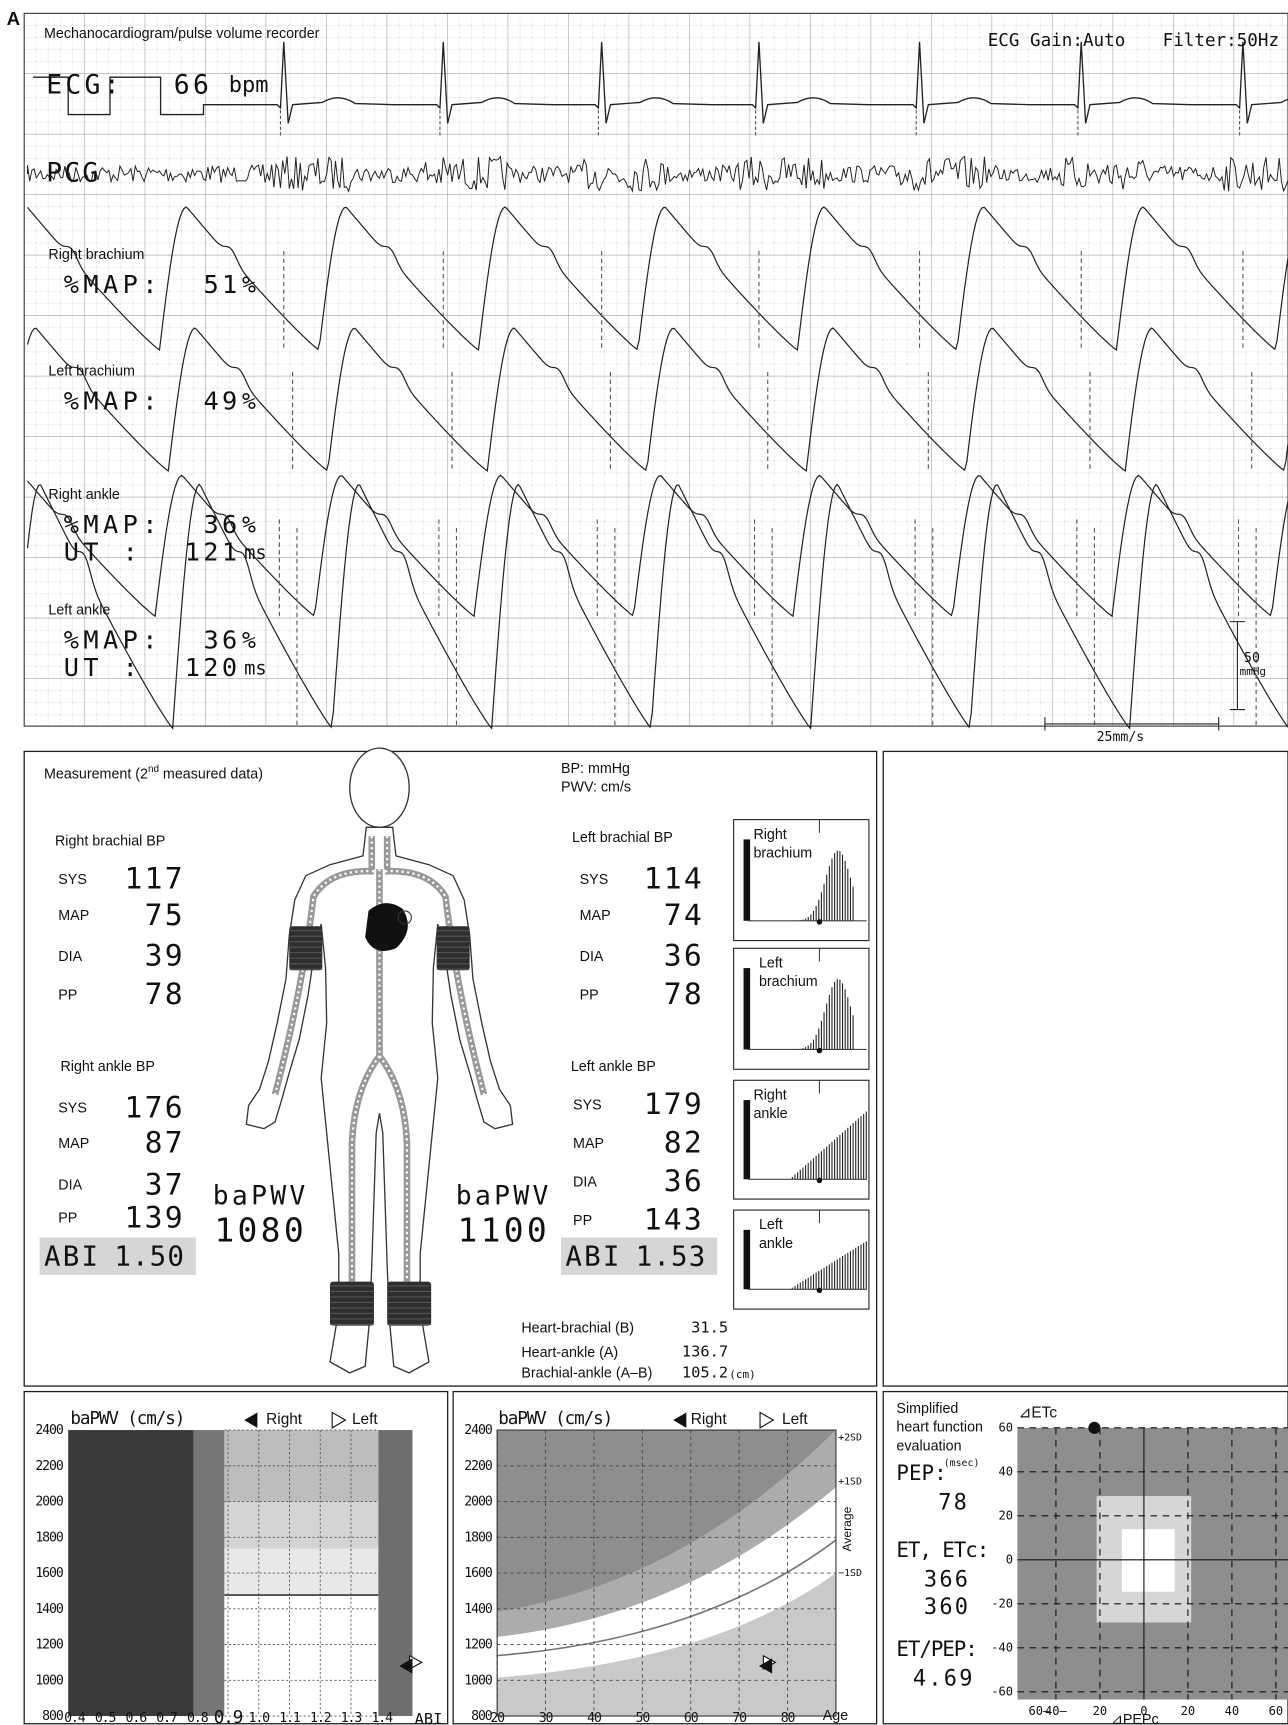 This screenshot has width=1288, height=1725. I want to click on band-label: Average, so click(847, 1528).